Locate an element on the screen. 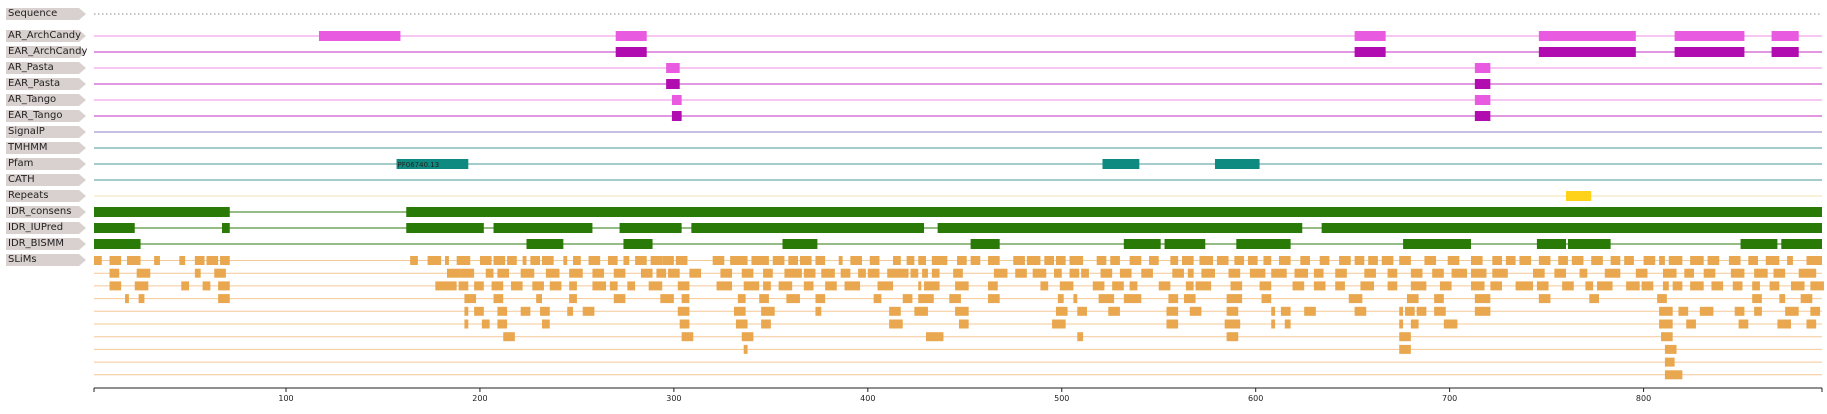 This screenshot has width=1827, height=414. track-label-sequence: Sequence is located at coordinates (47, 14).